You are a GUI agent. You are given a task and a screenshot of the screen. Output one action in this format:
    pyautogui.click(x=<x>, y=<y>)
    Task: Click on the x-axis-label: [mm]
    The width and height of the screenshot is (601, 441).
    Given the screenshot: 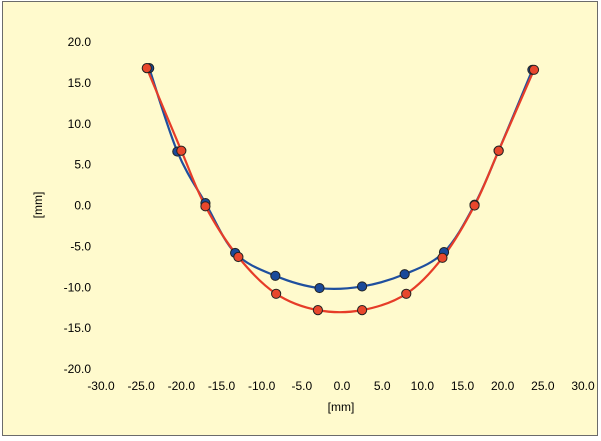 What is the action you would take?
    pyautogui.click(x=341, y=407)
    